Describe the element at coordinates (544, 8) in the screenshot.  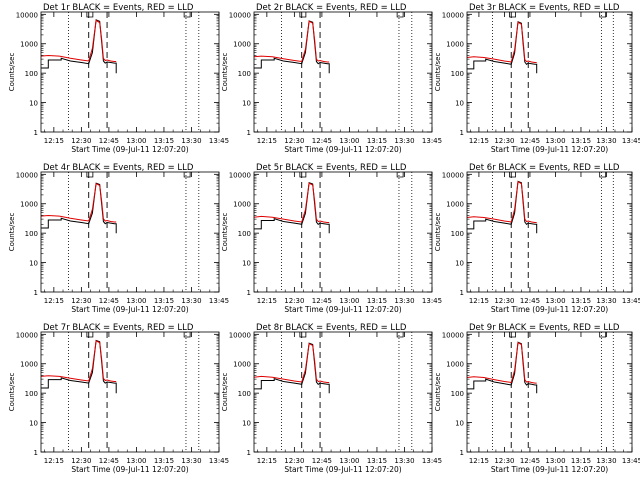
I see `chart-title: Det 3r BLACK = Events, RED = LLD` at that location.